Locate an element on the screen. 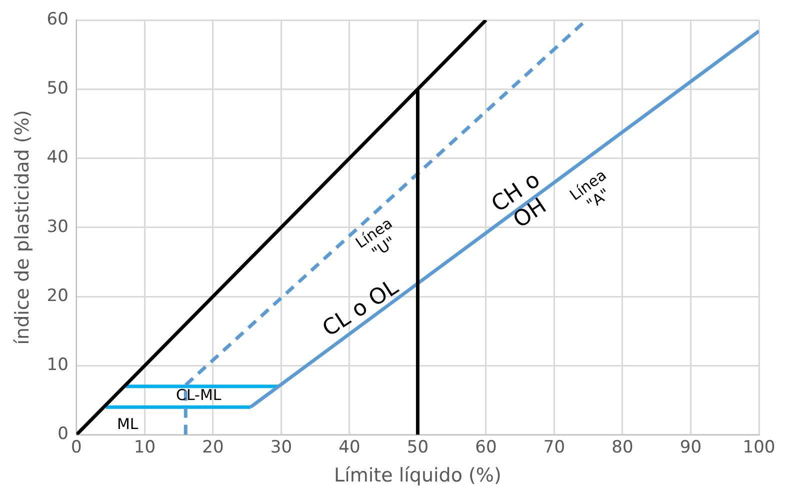 This screenshot has height=496, width=787. annotation: CL o OL is located at coordinates (361, 308).